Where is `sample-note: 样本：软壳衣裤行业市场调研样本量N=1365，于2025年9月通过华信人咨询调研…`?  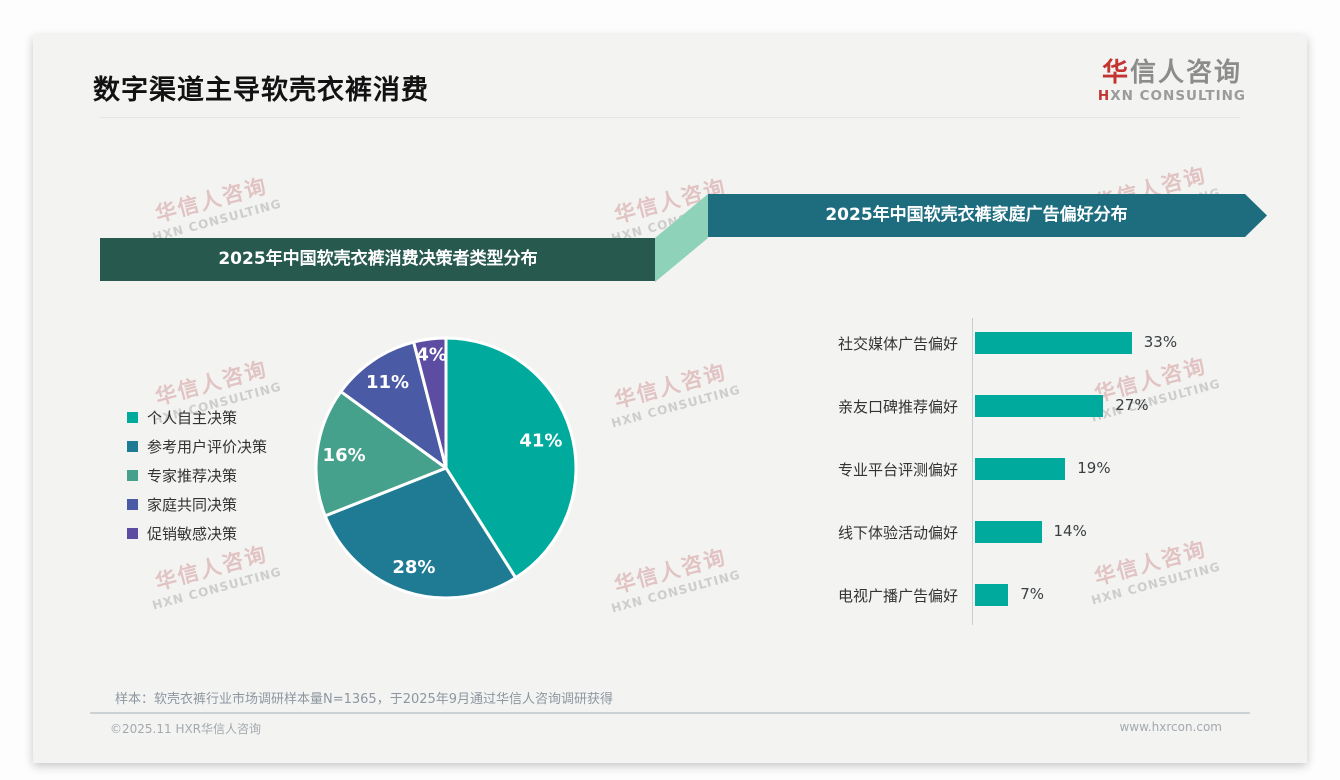 sample-note: 样本：软壳衣裤行业市场调研样本量N=1365，于2025年9月通过华信人咨询调研… is located at coordinates (364, 699).